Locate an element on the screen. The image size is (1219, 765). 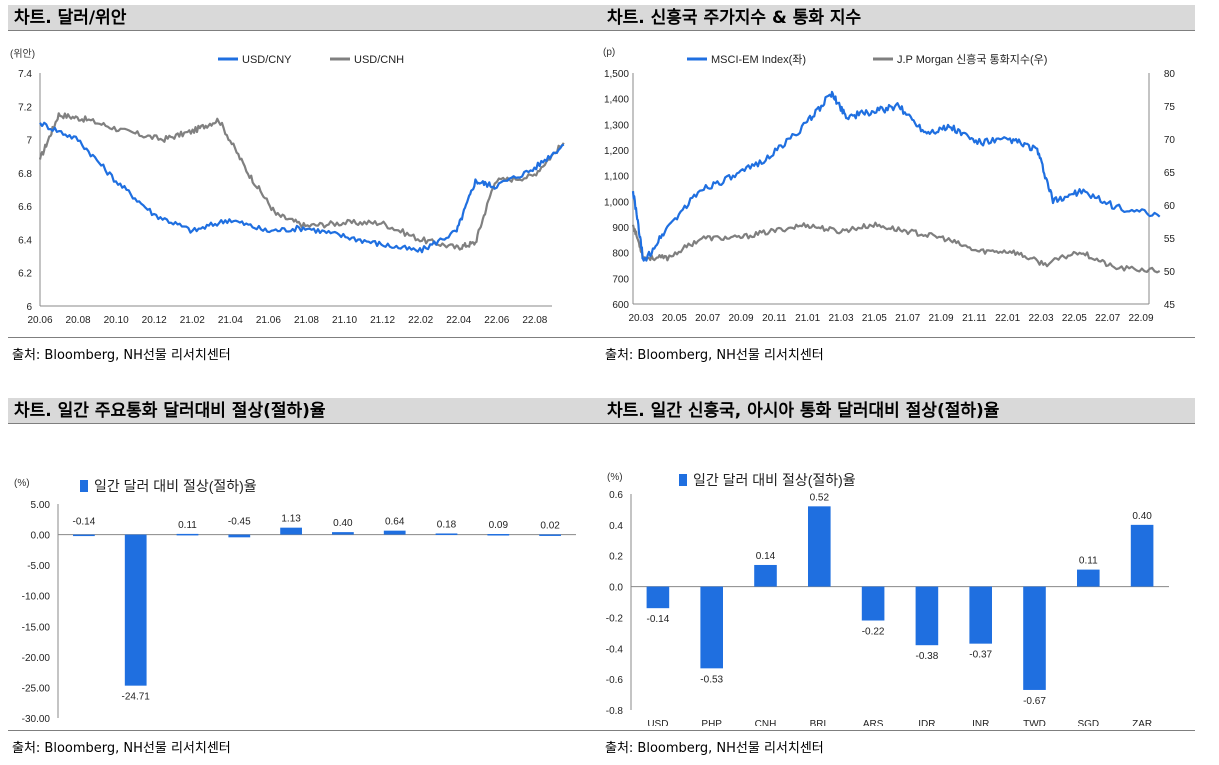
x-tick-label: 21.02 is located at coordinates (192, 320).